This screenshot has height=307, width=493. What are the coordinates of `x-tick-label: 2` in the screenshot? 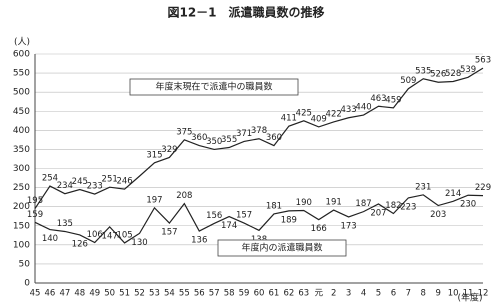 It's located at (333, 294).